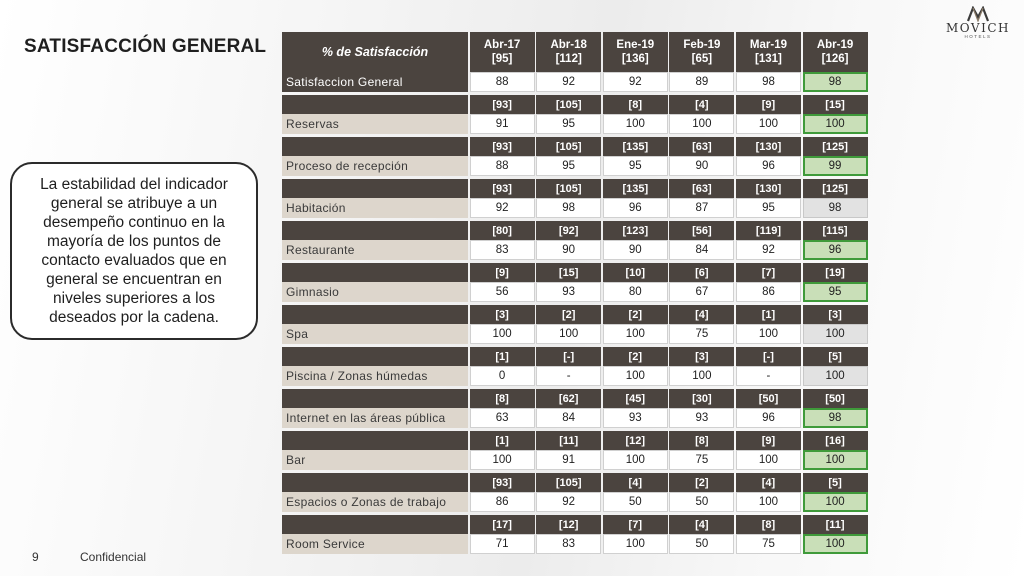 The image size is (1024, 576). Describe the element at coordinates (835, 230) in the screenshot. I see `sample-size-cell: [115]` at that location.